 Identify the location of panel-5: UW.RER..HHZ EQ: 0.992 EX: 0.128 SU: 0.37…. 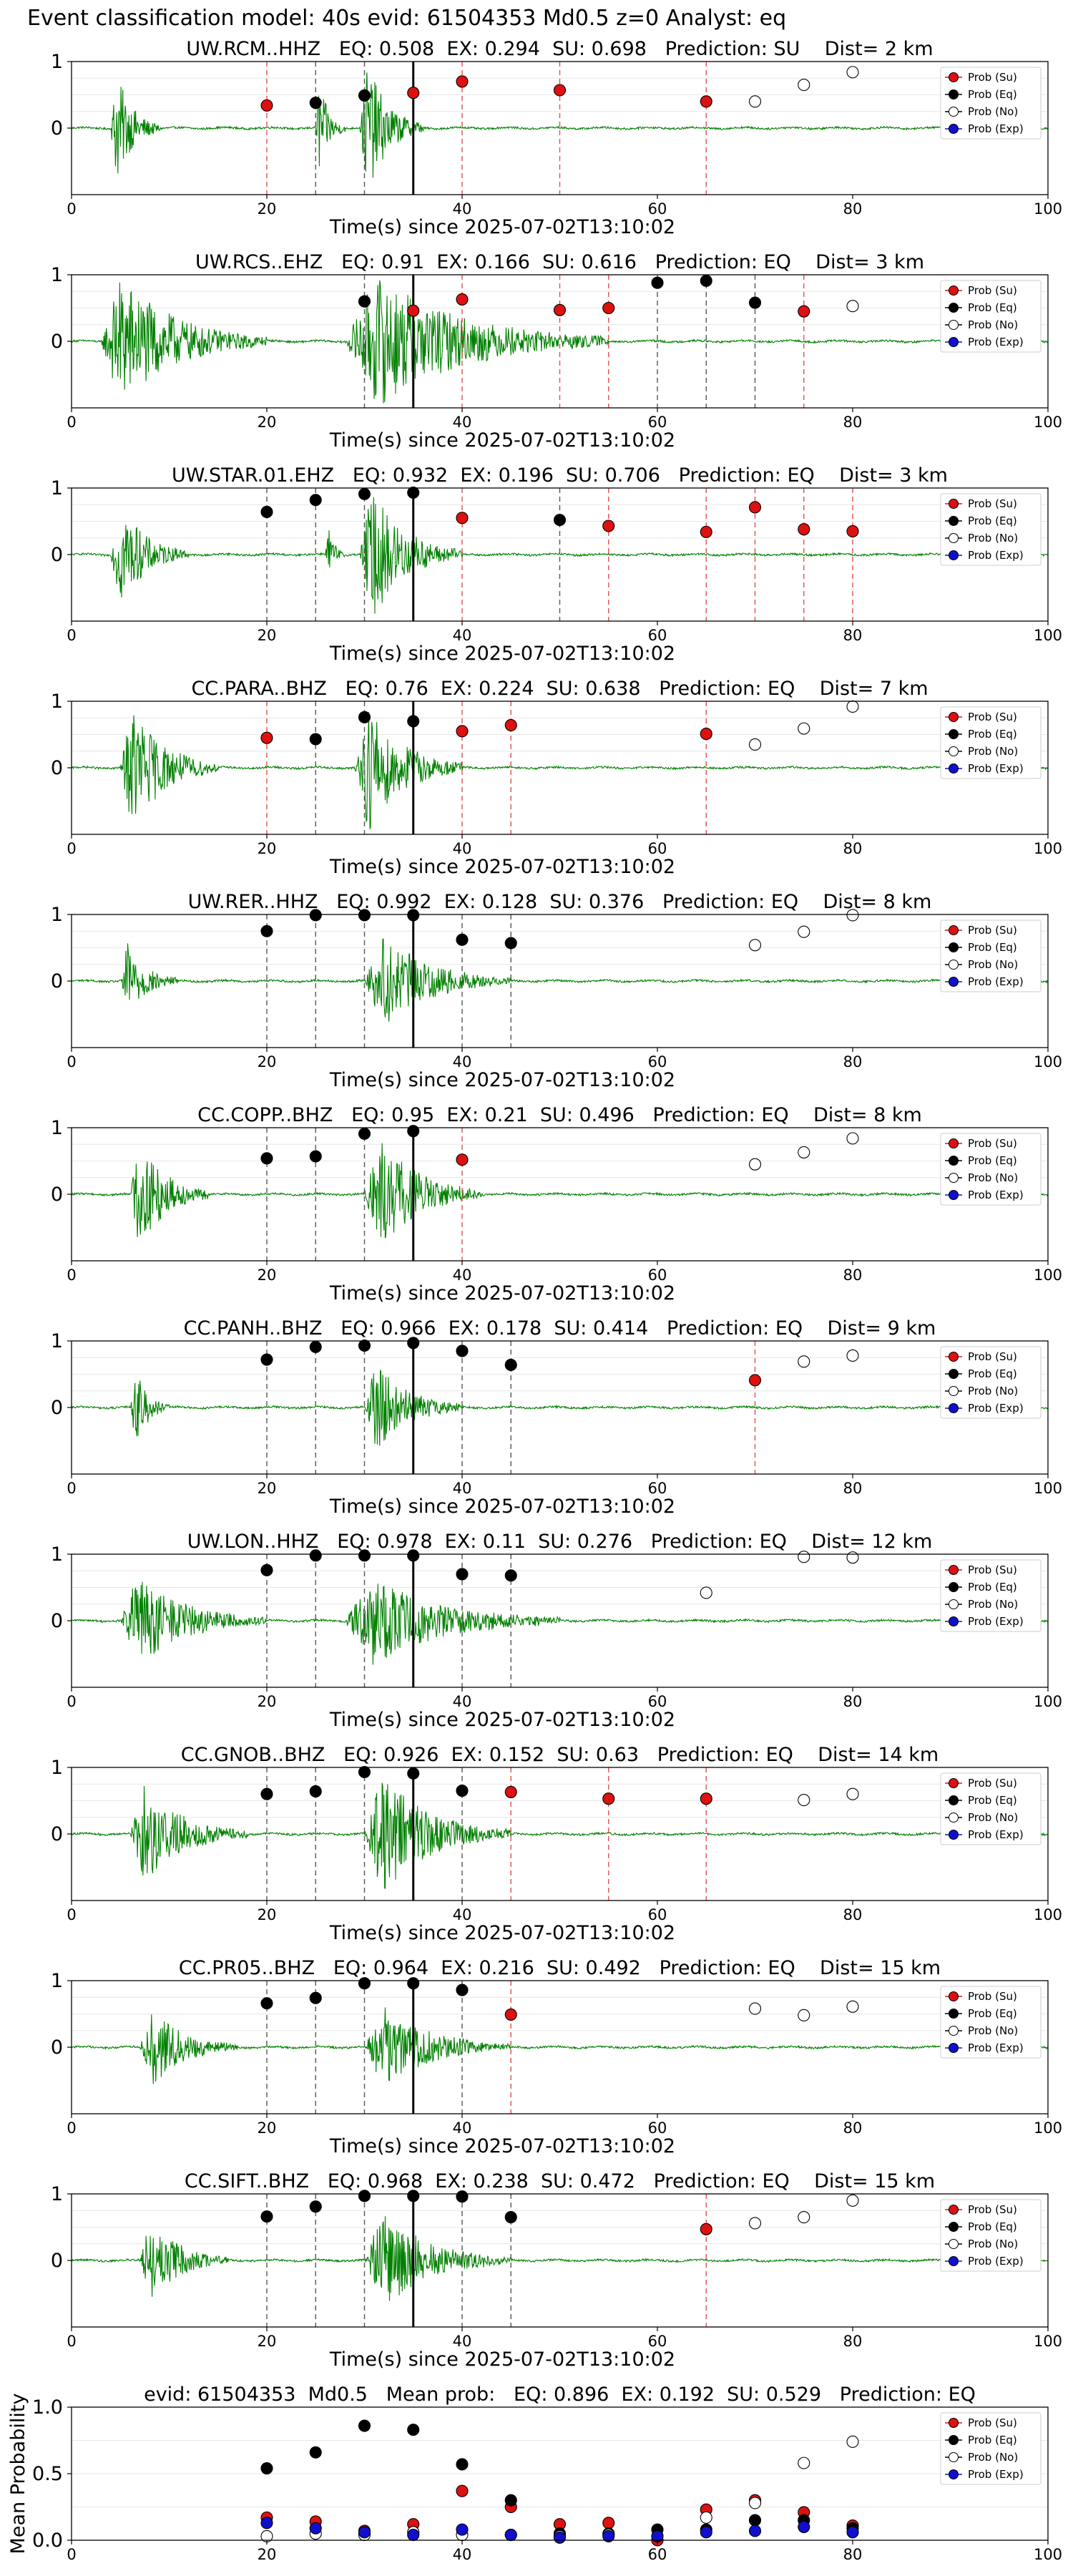
(556, 991).